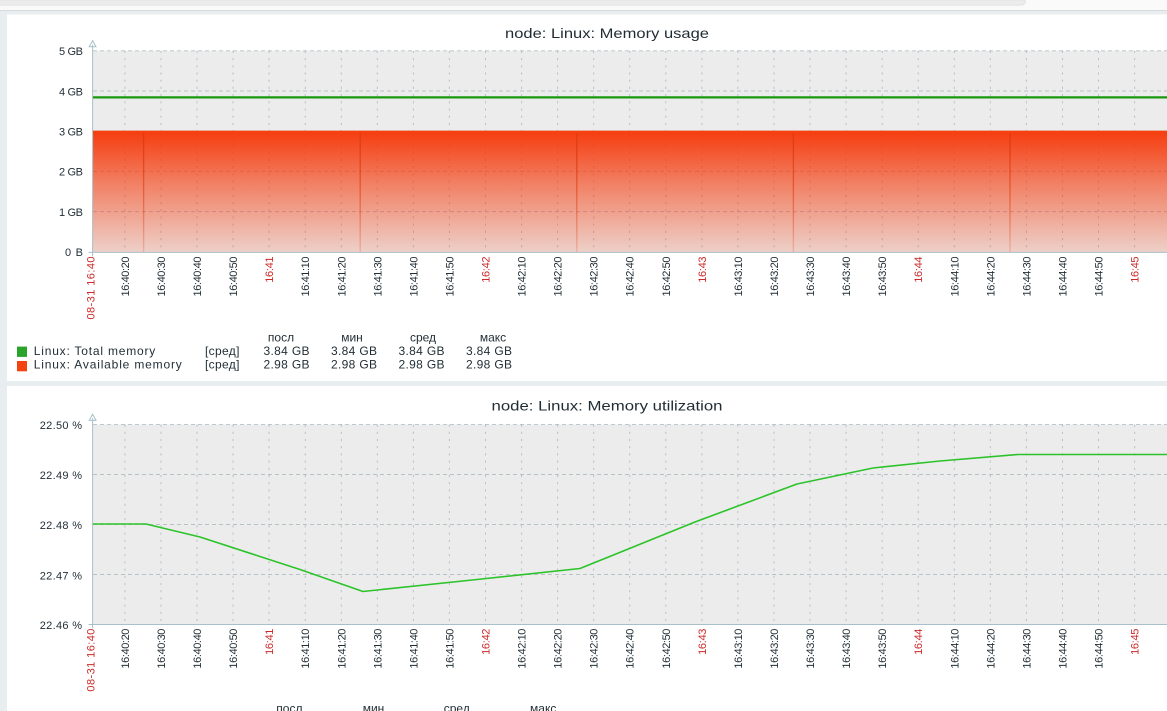 Image resolution: width=1167 pixels, height=711 pixels. I want to click on svg-text: 5 GB, so click(71, 52).